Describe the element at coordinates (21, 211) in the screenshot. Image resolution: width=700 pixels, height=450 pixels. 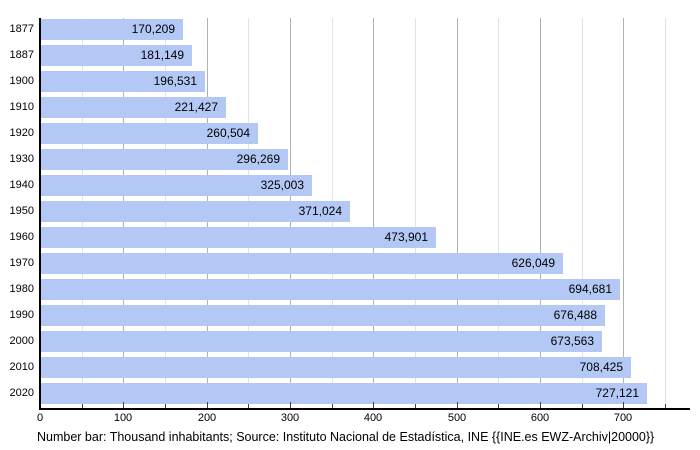
I see `y-axis-label: 1950` at that location.